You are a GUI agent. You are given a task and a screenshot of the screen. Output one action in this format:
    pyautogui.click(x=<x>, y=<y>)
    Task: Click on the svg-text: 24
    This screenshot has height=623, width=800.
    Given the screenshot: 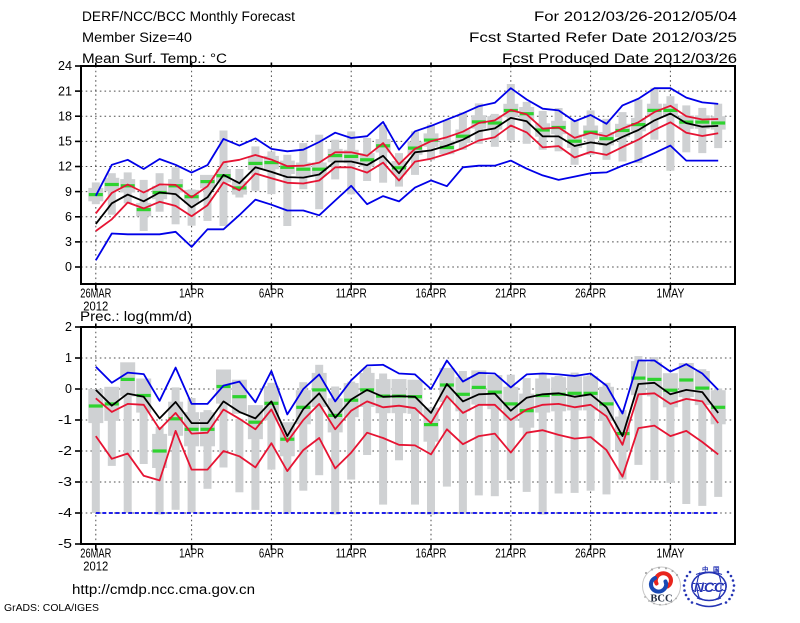 What is the action you would take?
    pyautogui.click(x=65, y=66)
    